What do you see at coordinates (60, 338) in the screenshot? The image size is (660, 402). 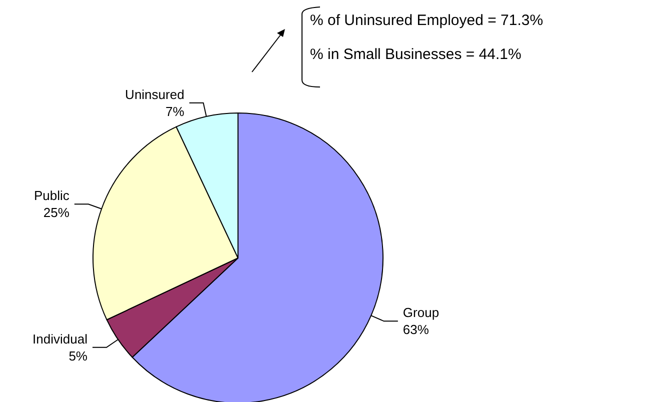 I see `slice-label: Individual` at bounding box center [60, 338].